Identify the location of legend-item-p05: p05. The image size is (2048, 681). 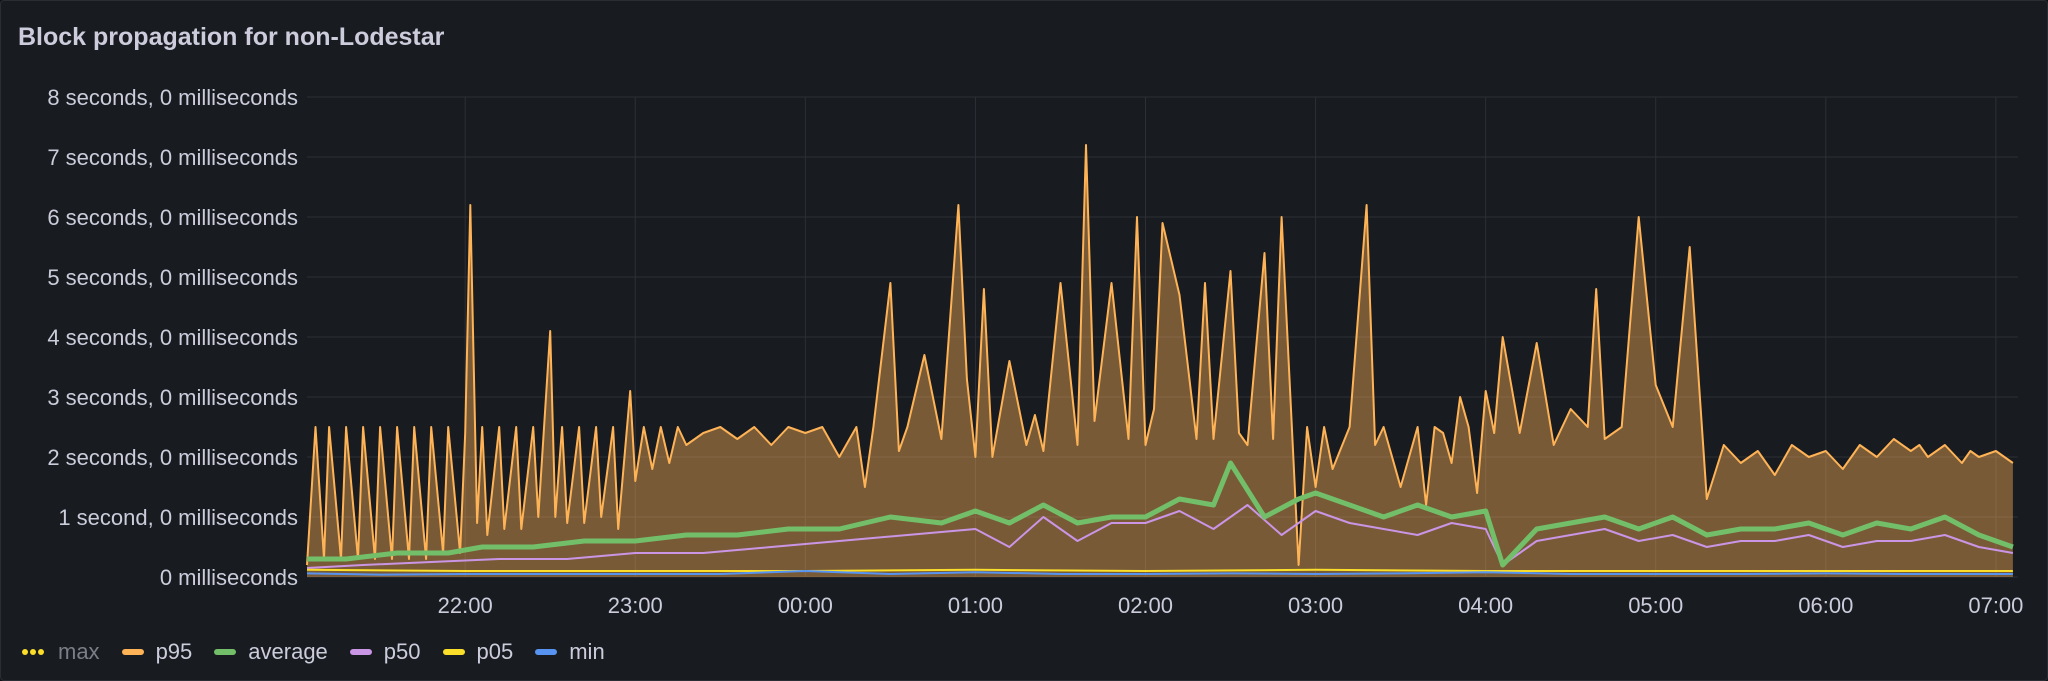
(478, 652).